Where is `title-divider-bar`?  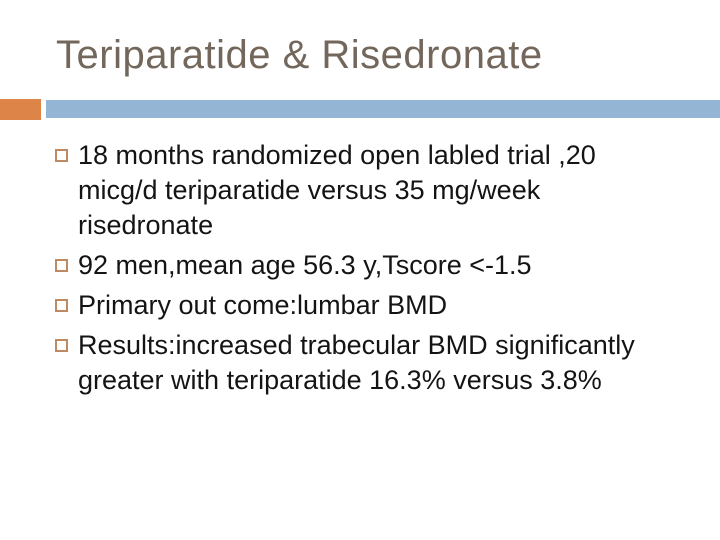
title-divider-bar is located at coordinates (383, 109).